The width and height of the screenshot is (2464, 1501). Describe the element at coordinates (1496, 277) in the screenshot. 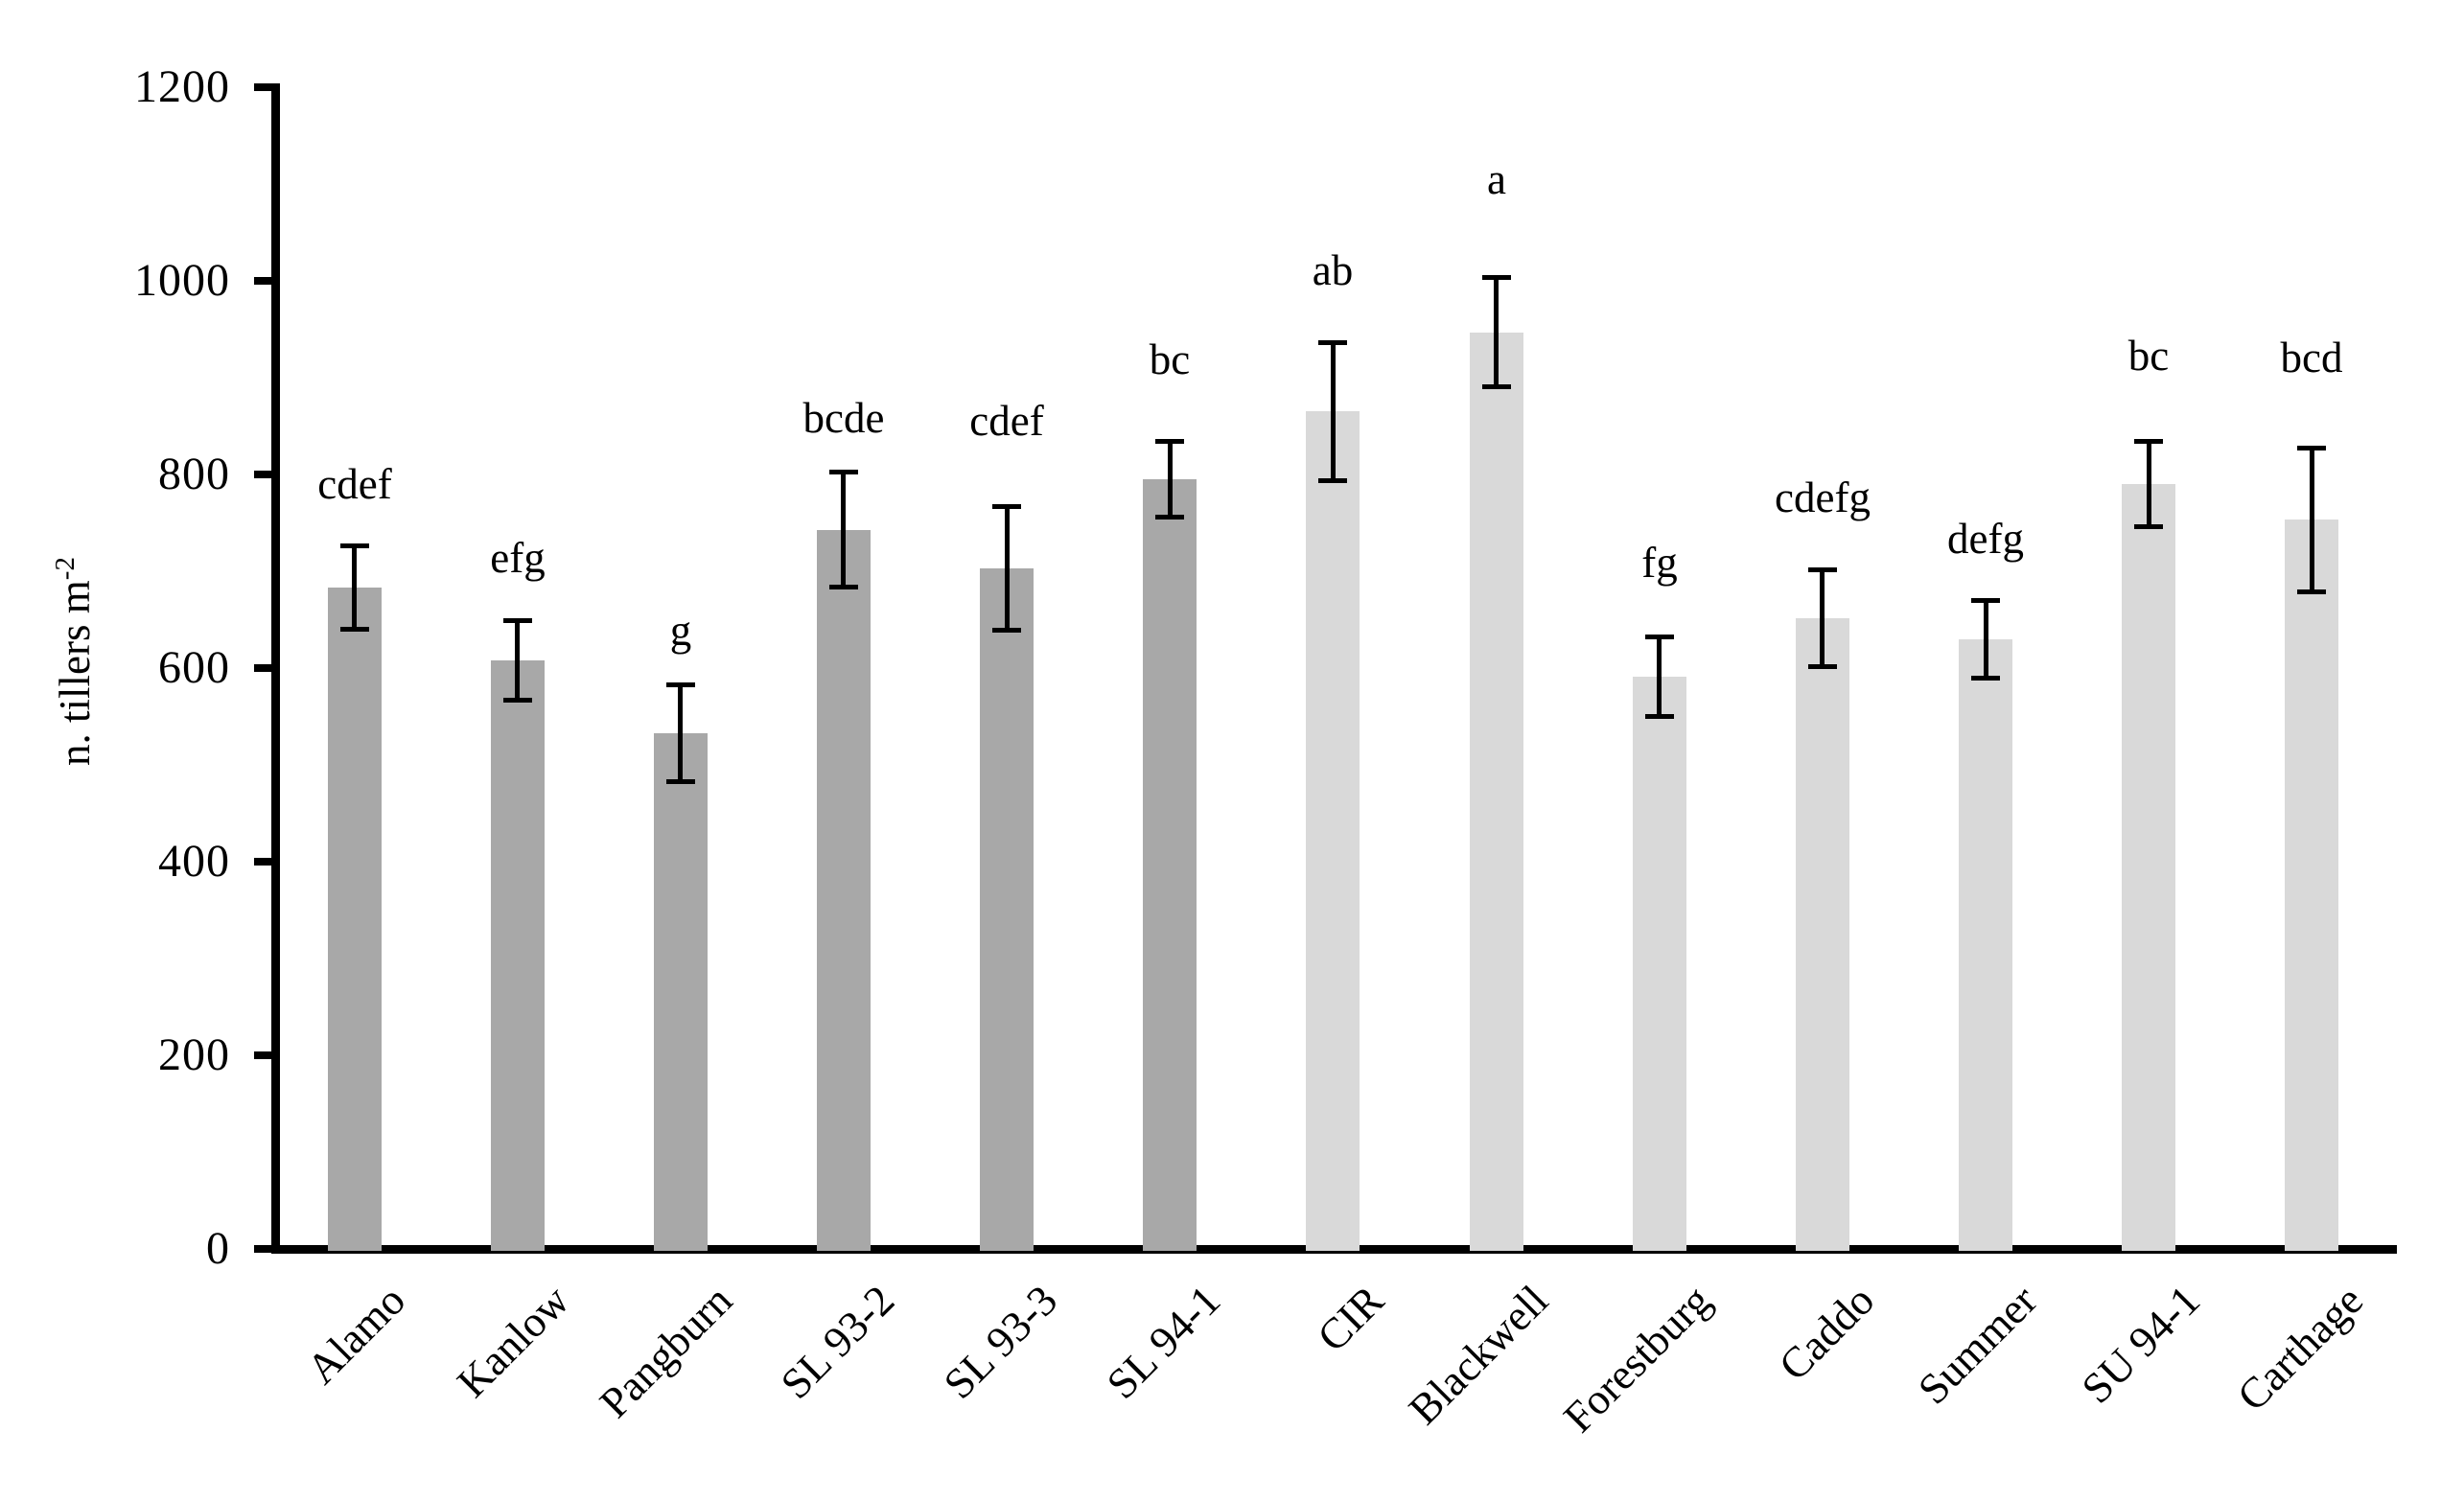

I see `error-bar-top-cap-blackwell` at that location.